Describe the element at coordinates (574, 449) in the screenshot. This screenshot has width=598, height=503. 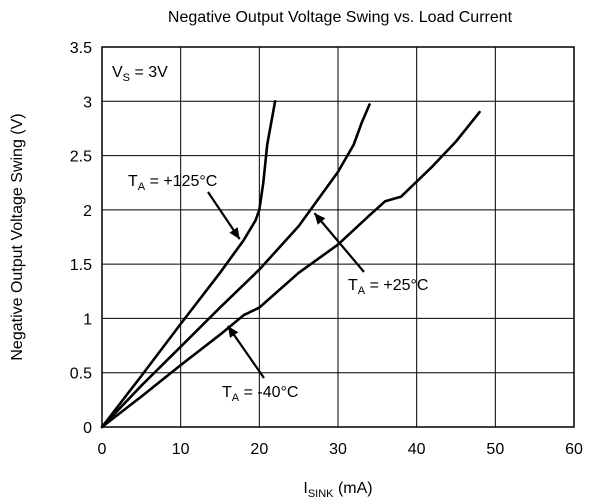
I see `x-tick-label: 60` at that location.